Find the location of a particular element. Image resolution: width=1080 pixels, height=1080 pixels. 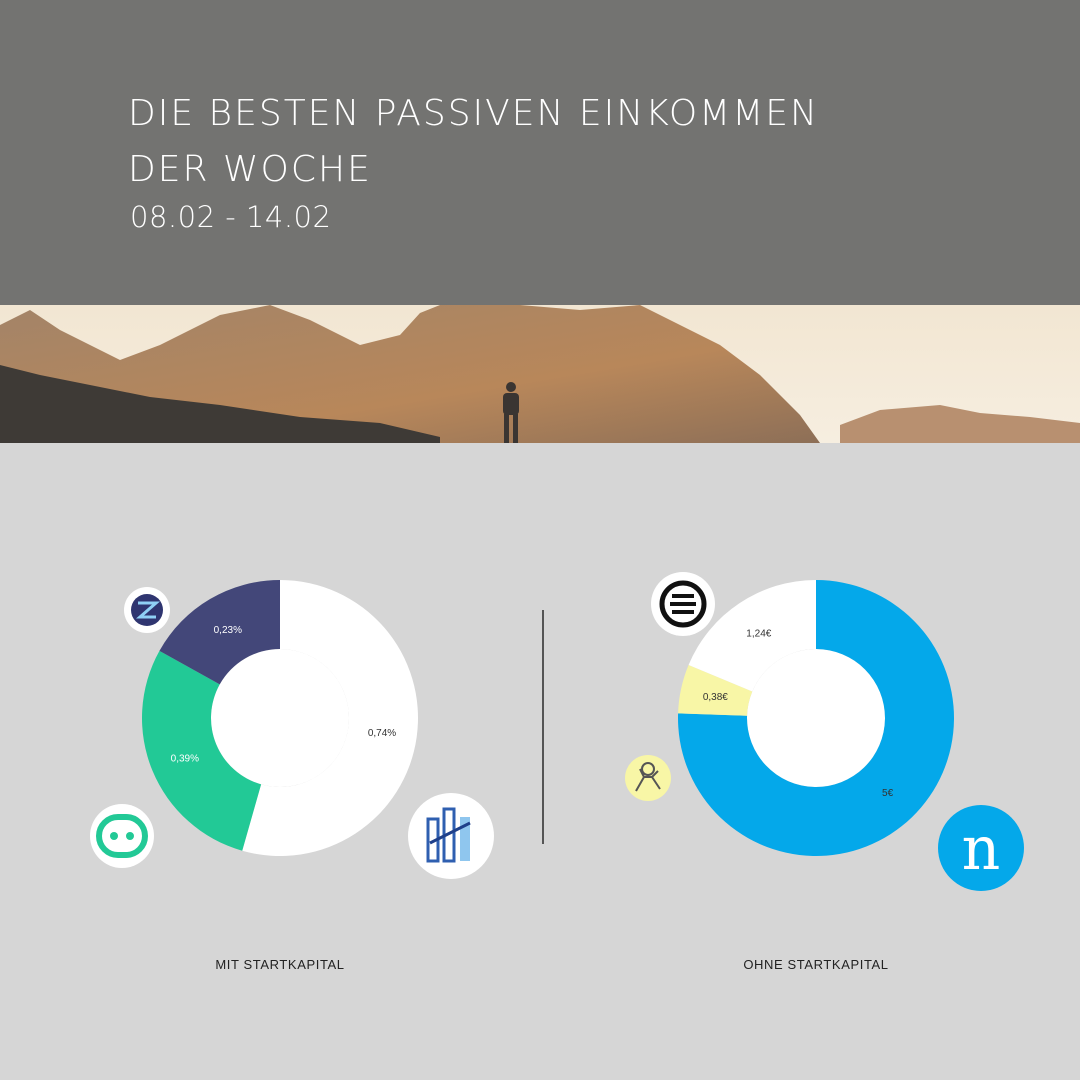

slice-label: 0,74% is located at coordinates (382, 733).